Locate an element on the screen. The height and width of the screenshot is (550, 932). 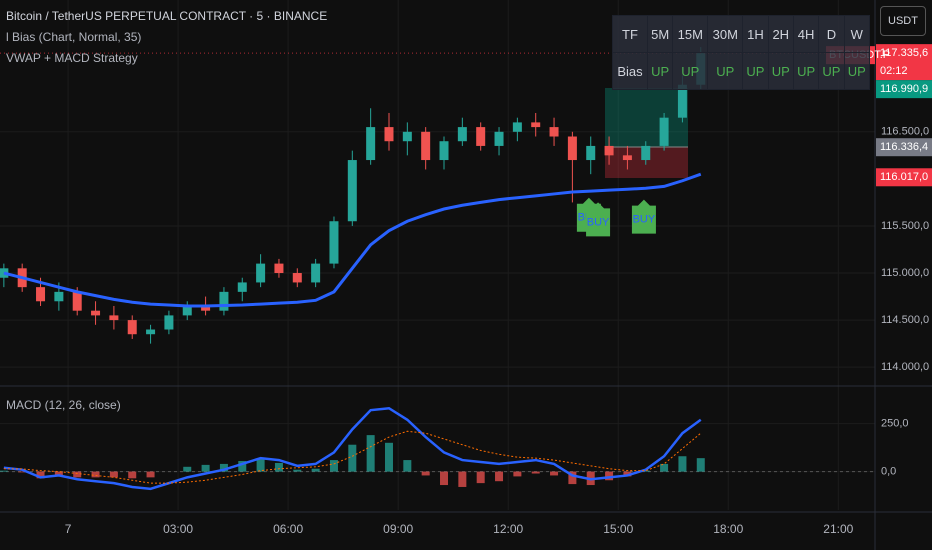
x-tick-label: 09:00 is located at coordinates (398, 529).